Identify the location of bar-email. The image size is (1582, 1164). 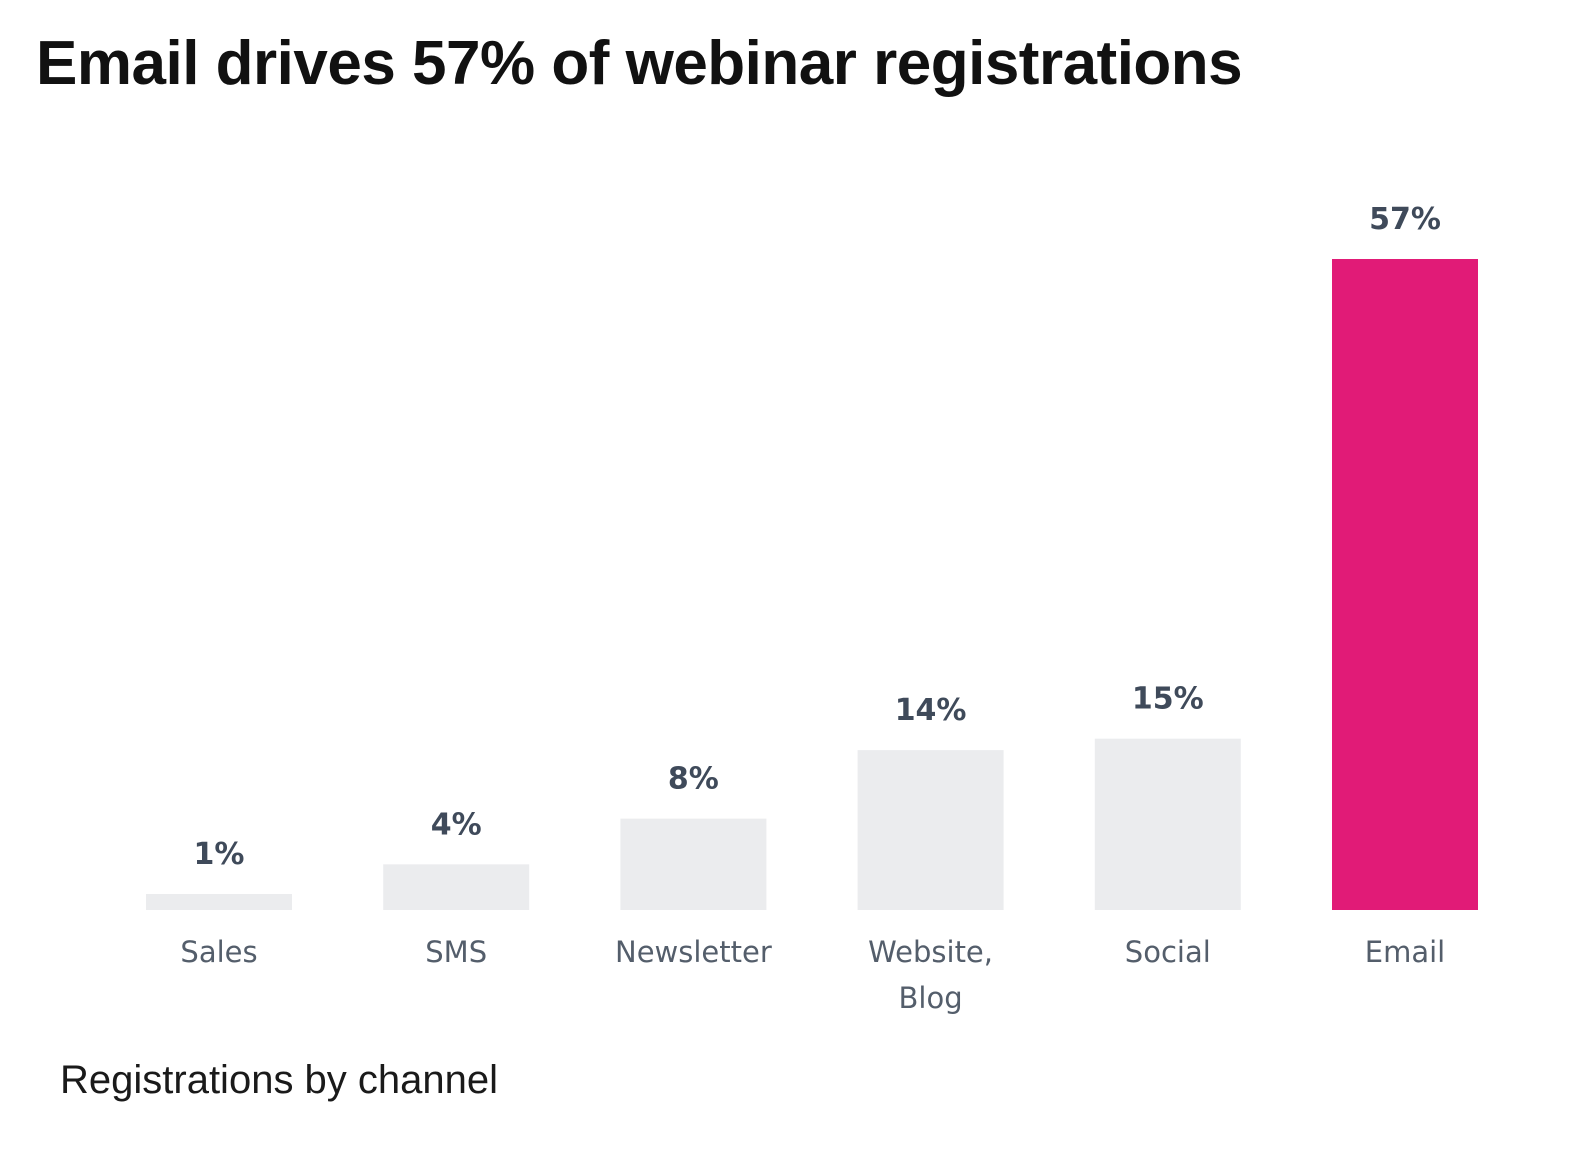
(1405, 584).